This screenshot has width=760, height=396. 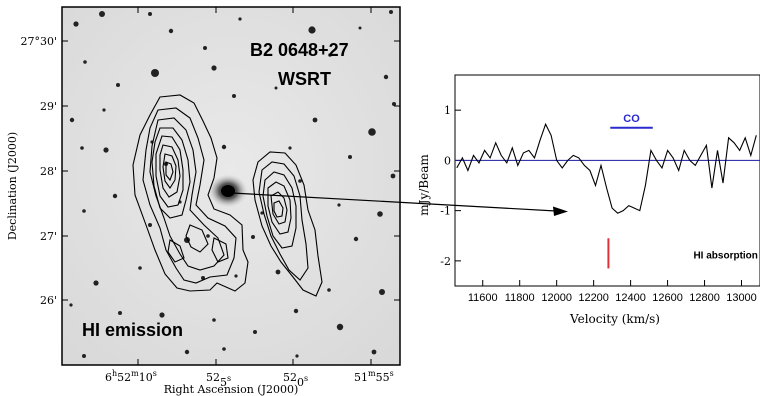 I want to click on x-tick-label: 12200, so click(x=593, y=298).